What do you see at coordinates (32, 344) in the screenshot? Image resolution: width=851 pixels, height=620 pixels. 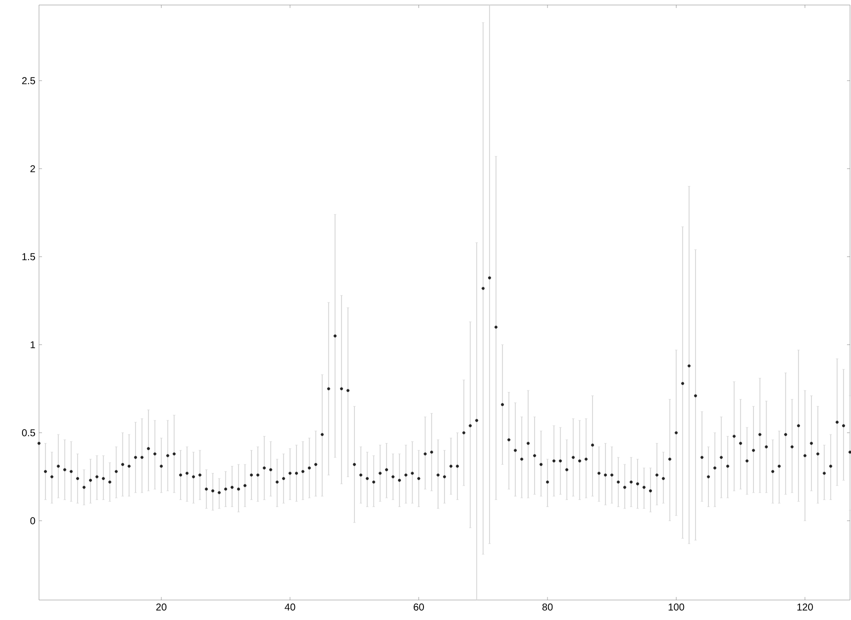 I see `y-tick-label: 1` at bounding box center [32, 344].